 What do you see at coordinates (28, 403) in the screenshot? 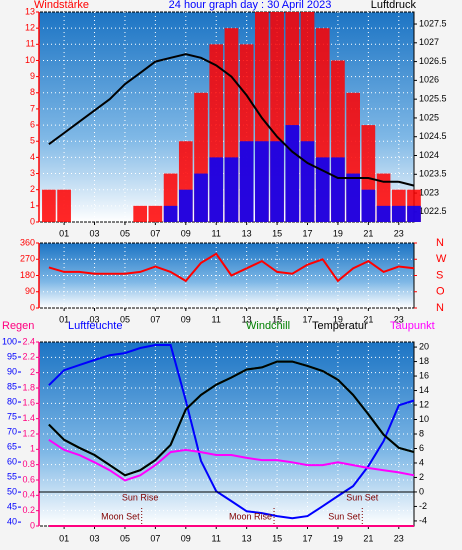
I see `y-tick-label: 1.6` at bounding box center [28, 403].